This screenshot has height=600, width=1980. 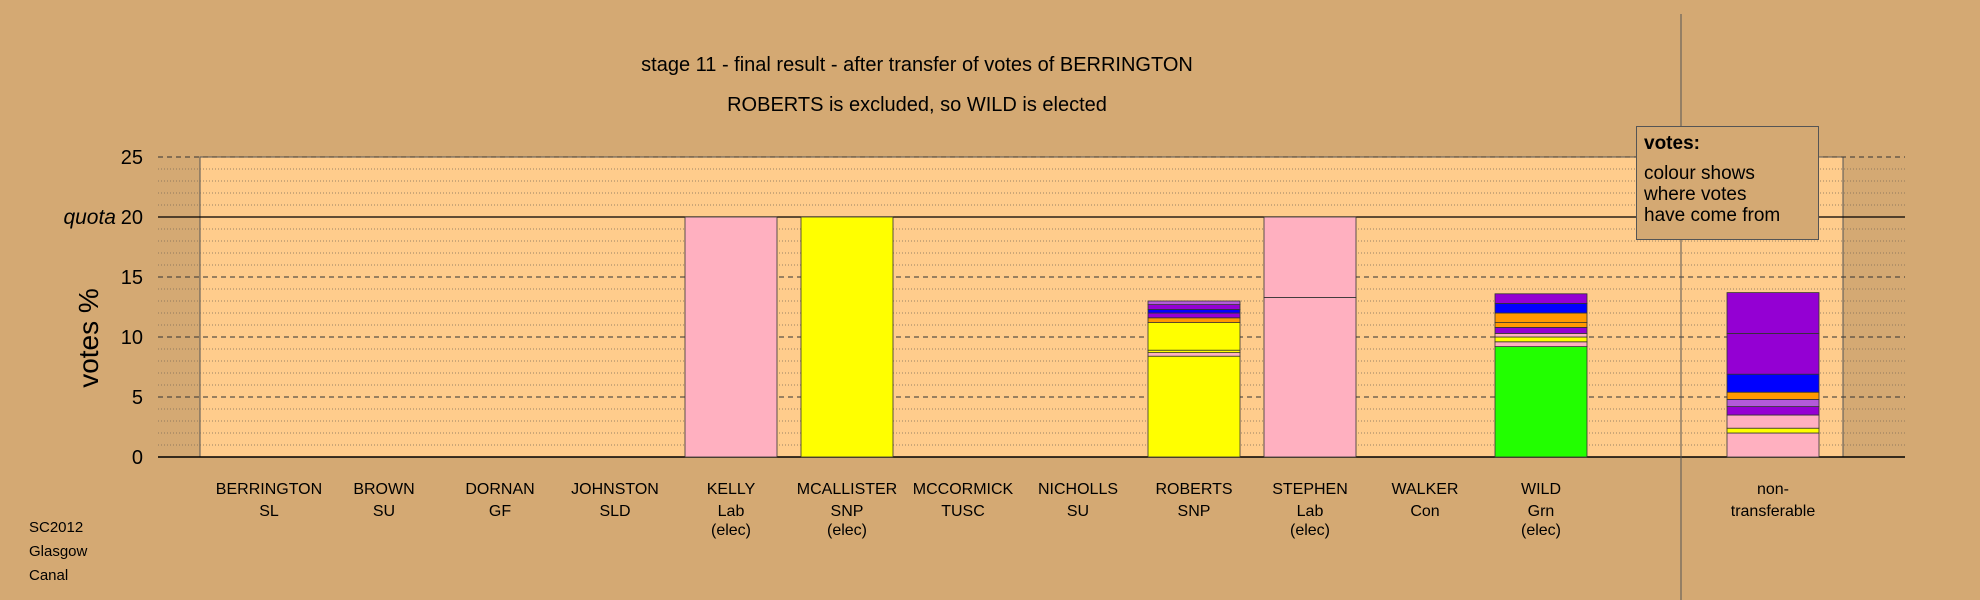 What do you see at coordinates (731, 337) in the screenshot?
I see `bar-segment-kelly` at bounding box center [731, 337].